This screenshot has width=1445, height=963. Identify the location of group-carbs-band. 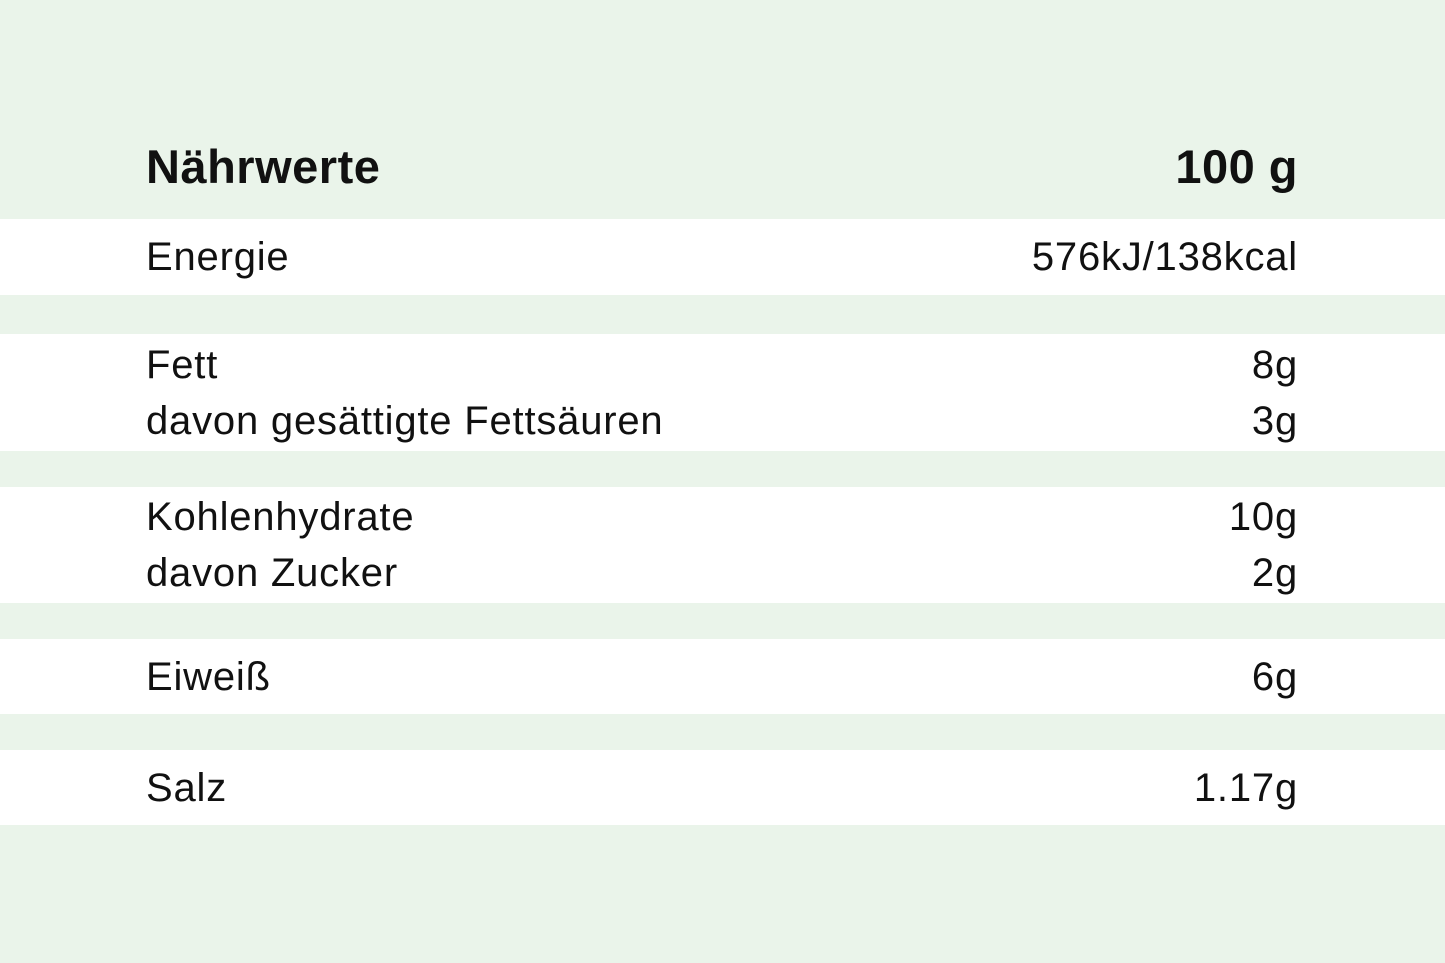
(722, 545).